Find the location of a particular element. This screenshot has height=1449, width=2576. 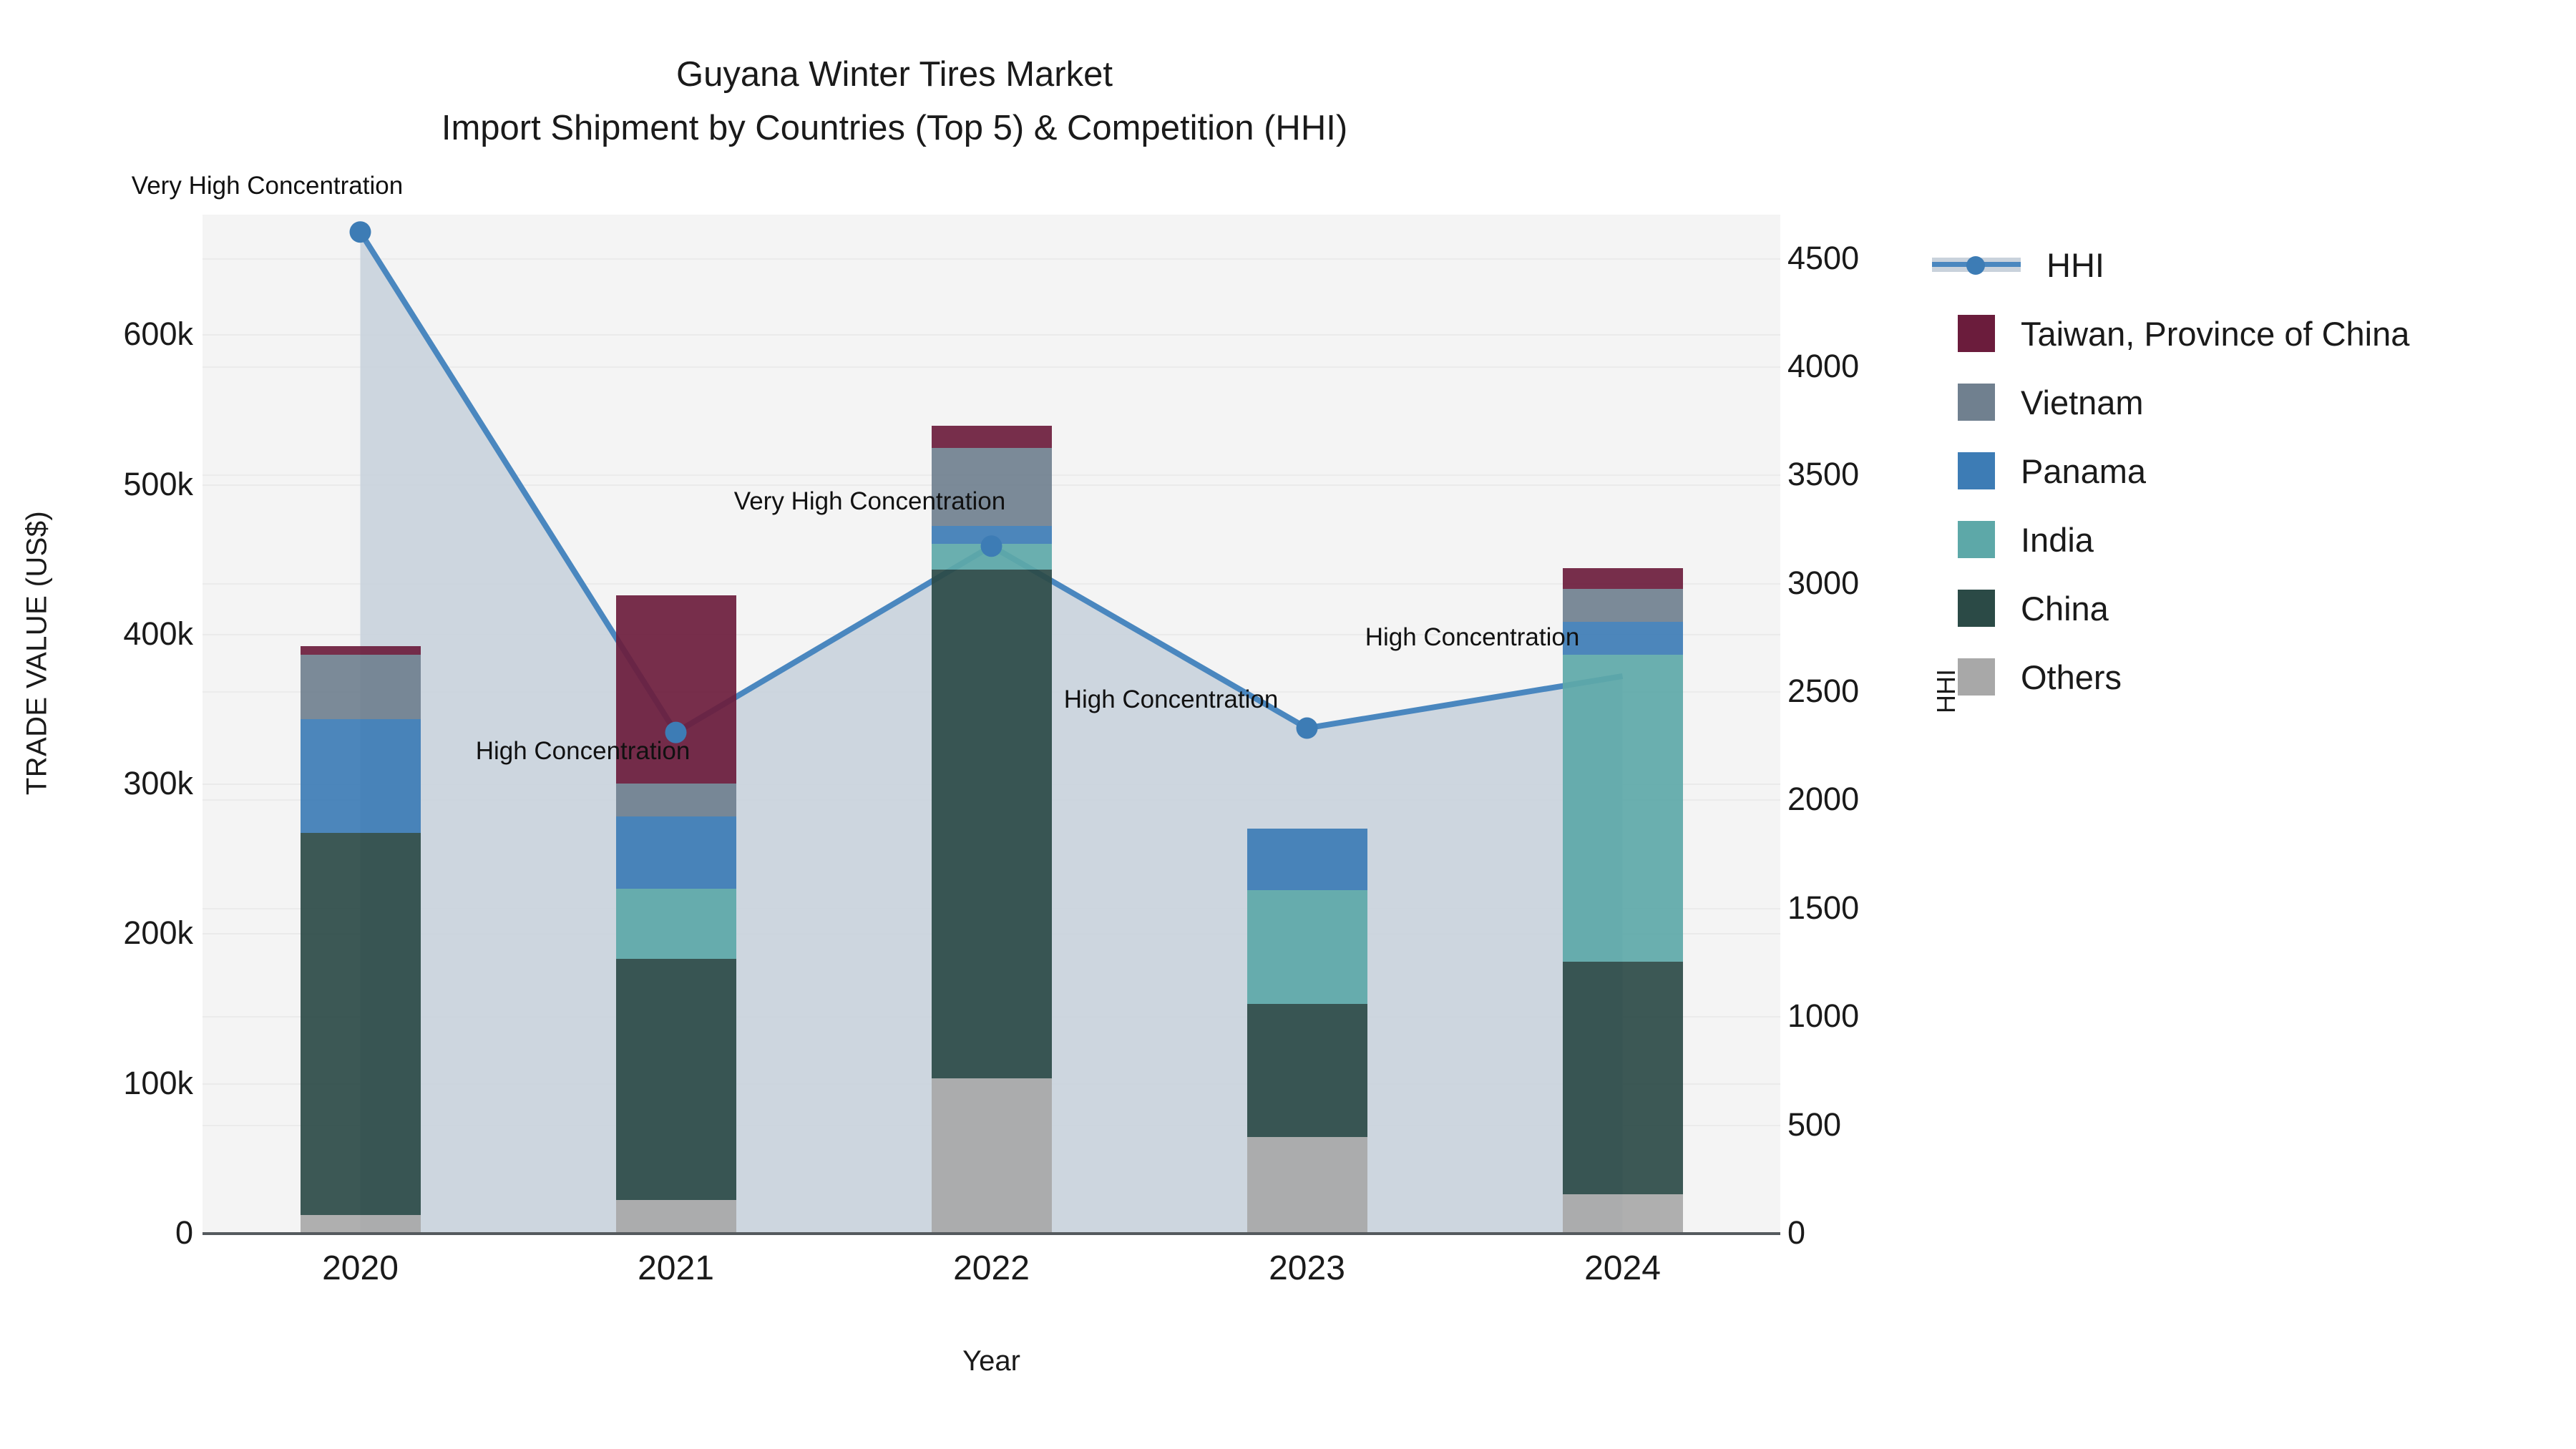

legend-item: Taiwan, Province of China is located at coordinates (2247, 333).